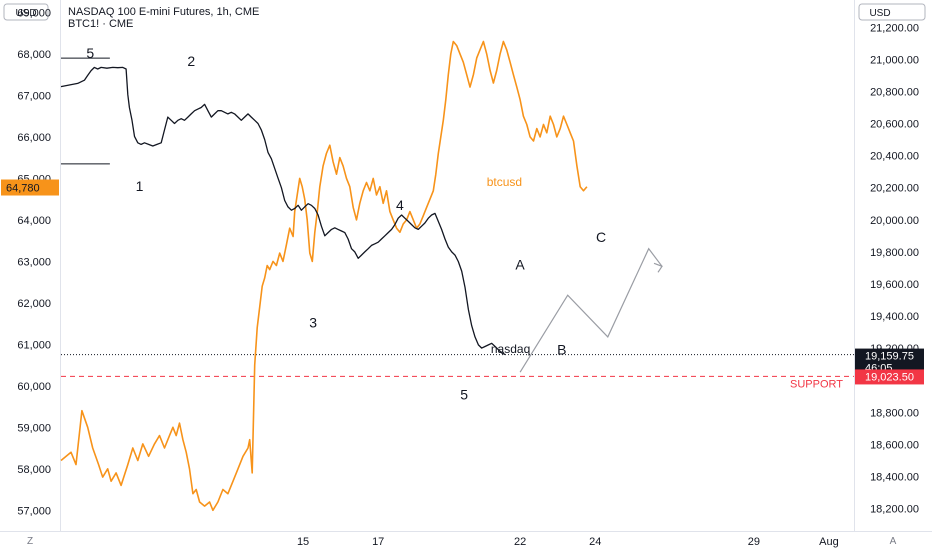 This screenshot has height=555, width=932. What do you see at coordinates (894, 157) in the screenshot?
I see `right-tick-label: 20,400.00` at bounding box center [894, 157].